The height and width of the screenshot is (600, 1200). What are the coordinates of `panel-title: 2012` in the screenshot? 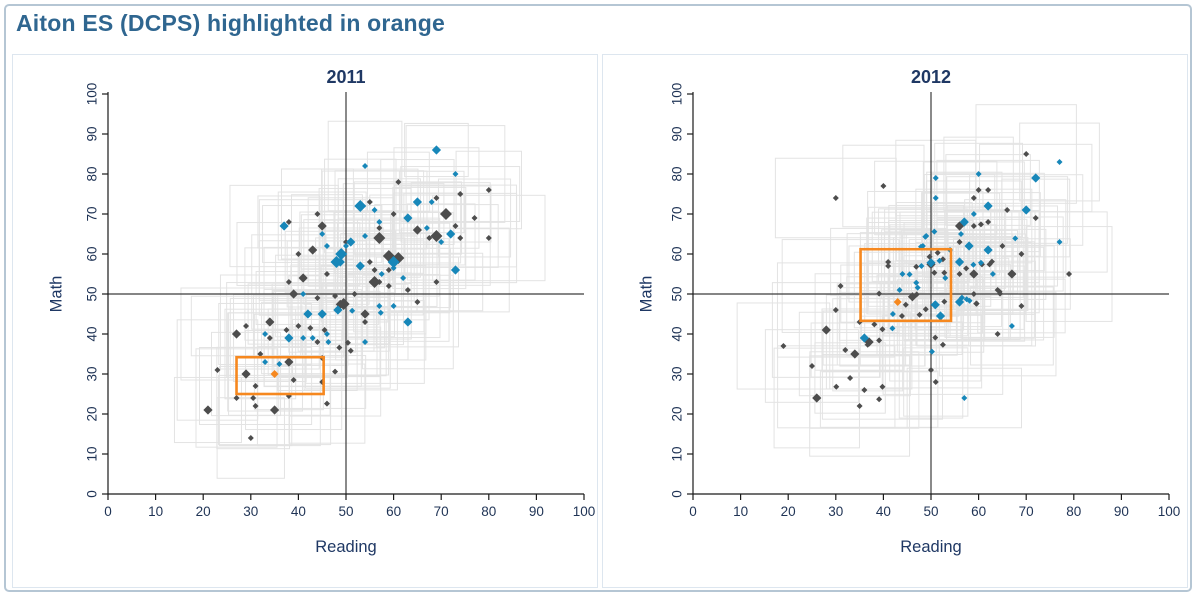 It's located at (931, 77).